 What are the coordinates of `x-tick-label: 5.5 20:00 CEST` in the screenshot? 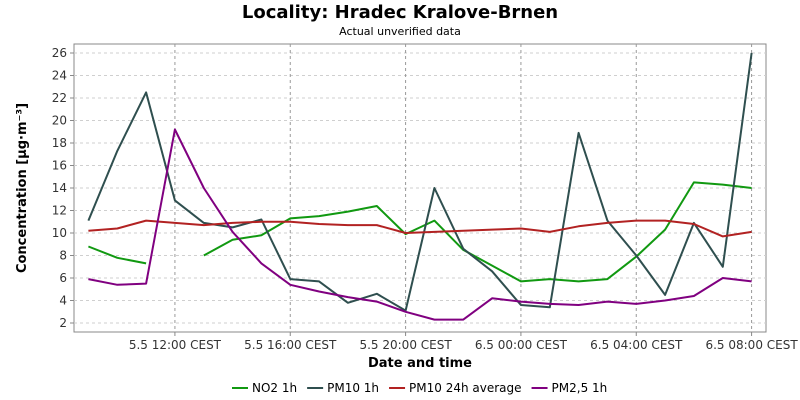 It's located at (405, 345).